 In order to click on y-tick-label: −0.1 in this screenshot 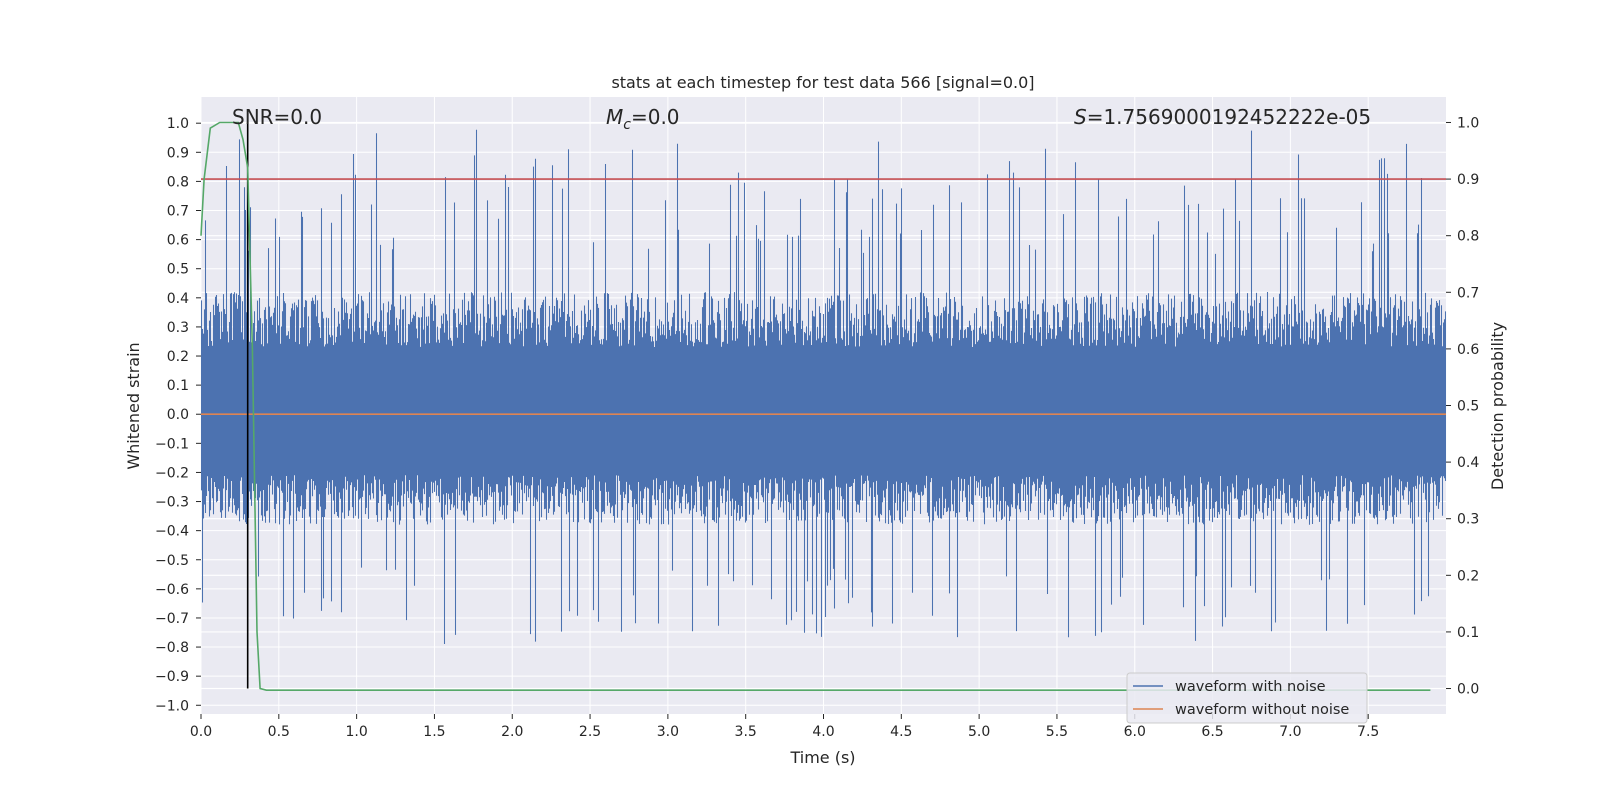, I will do `click(172, 444)`.